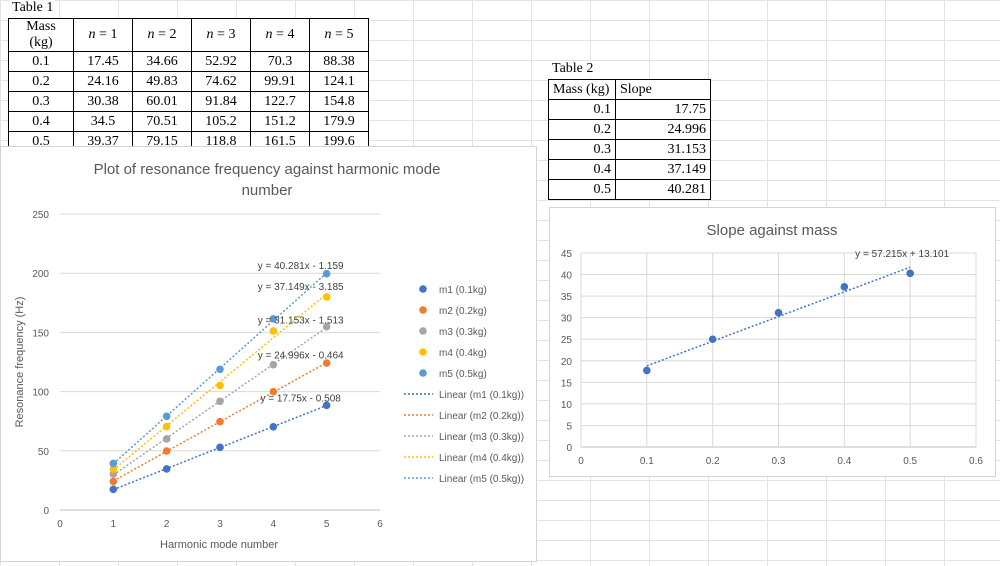  I want to click on table1-cell: 179.9, so click(339, 121).